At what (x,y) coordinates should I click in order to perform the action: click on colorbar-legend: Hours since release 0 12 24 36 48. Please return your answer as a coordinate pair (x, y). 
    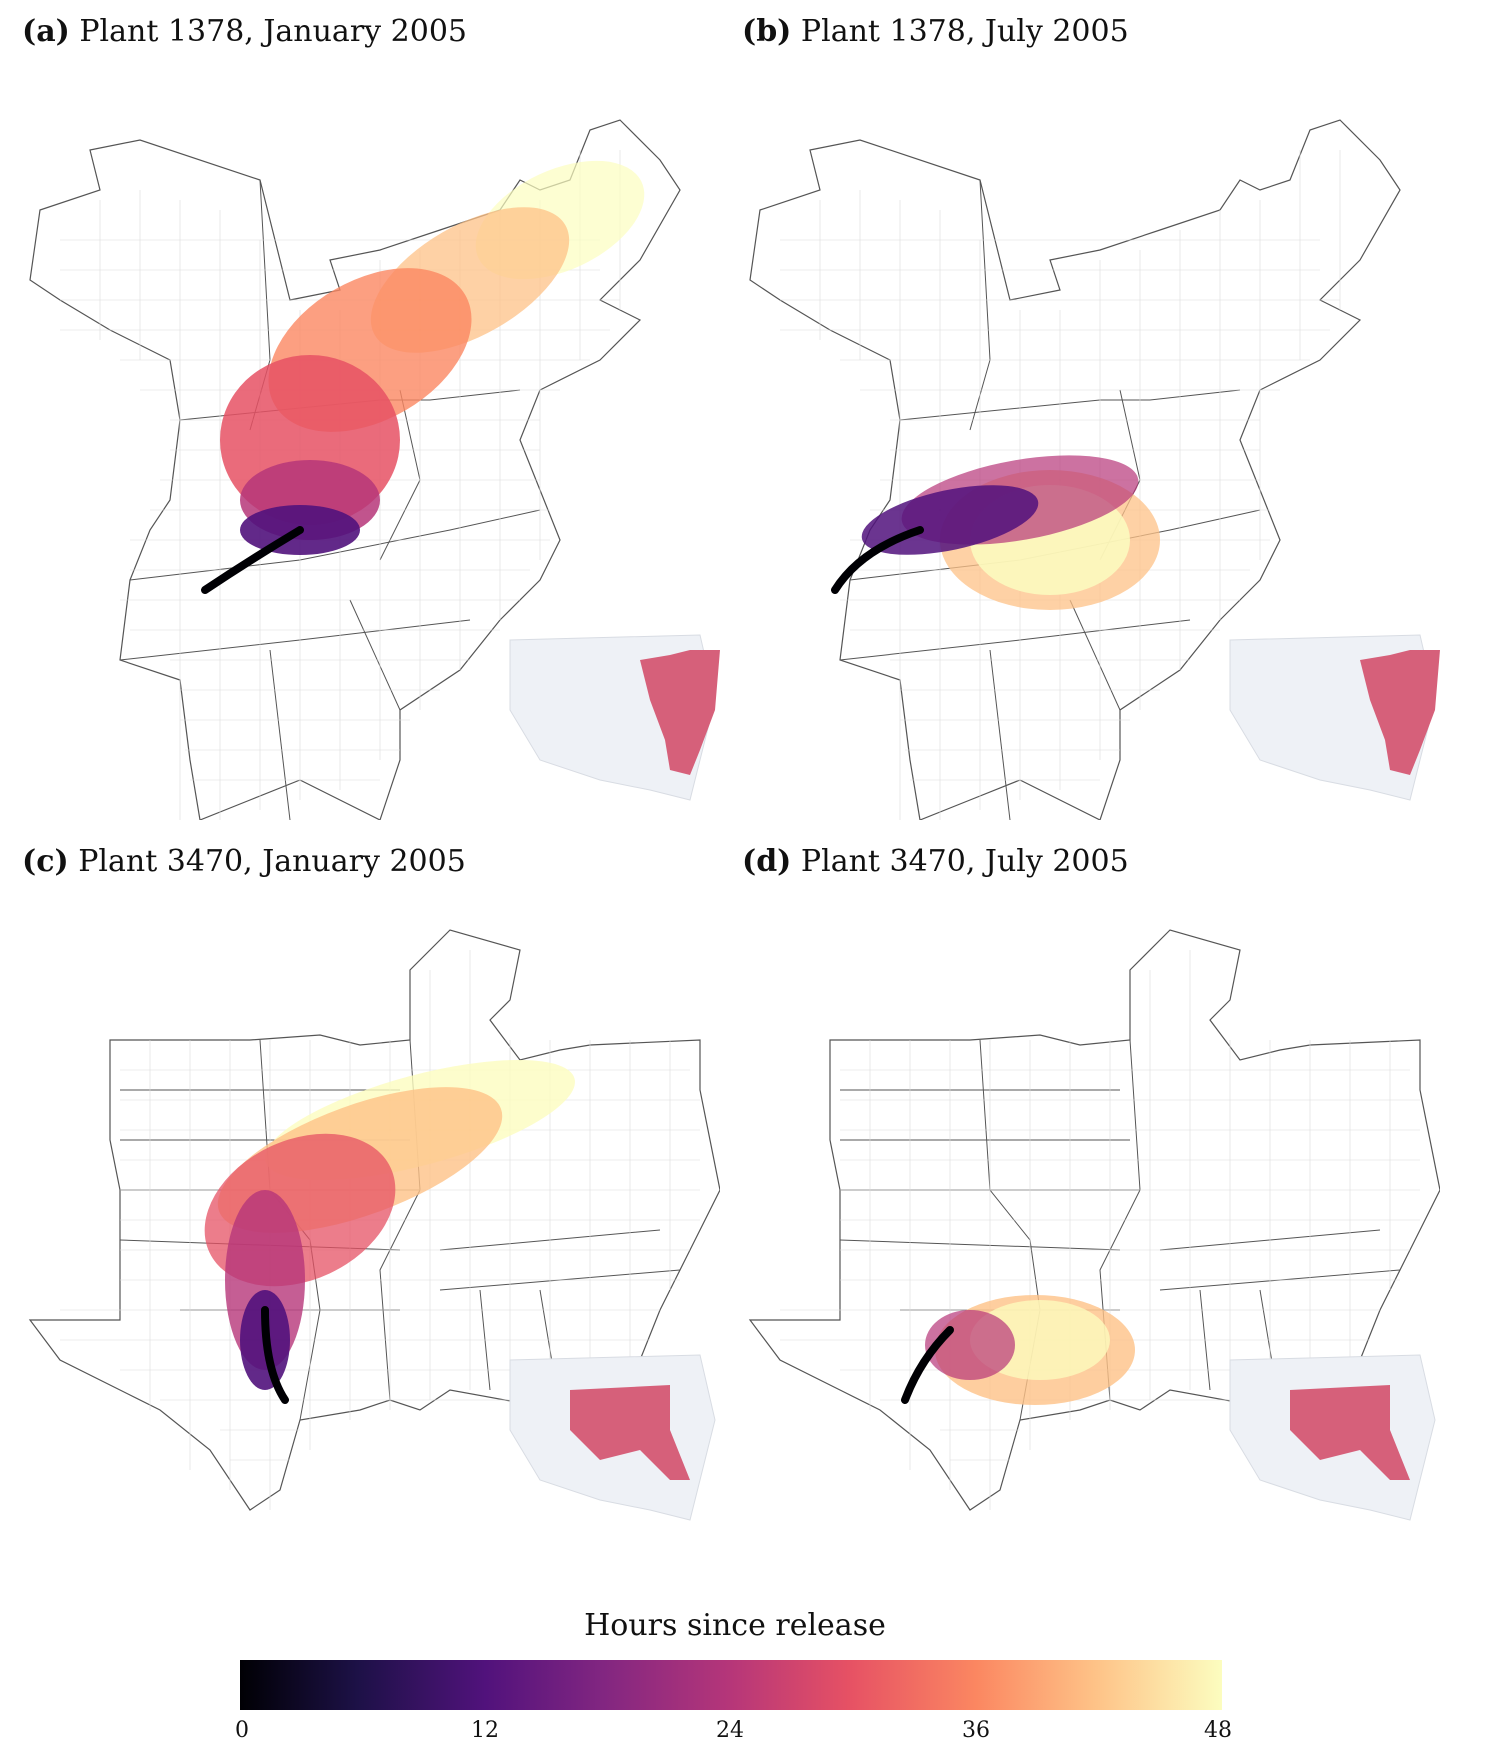
    Looking at the image, I should click on (733, 1666).